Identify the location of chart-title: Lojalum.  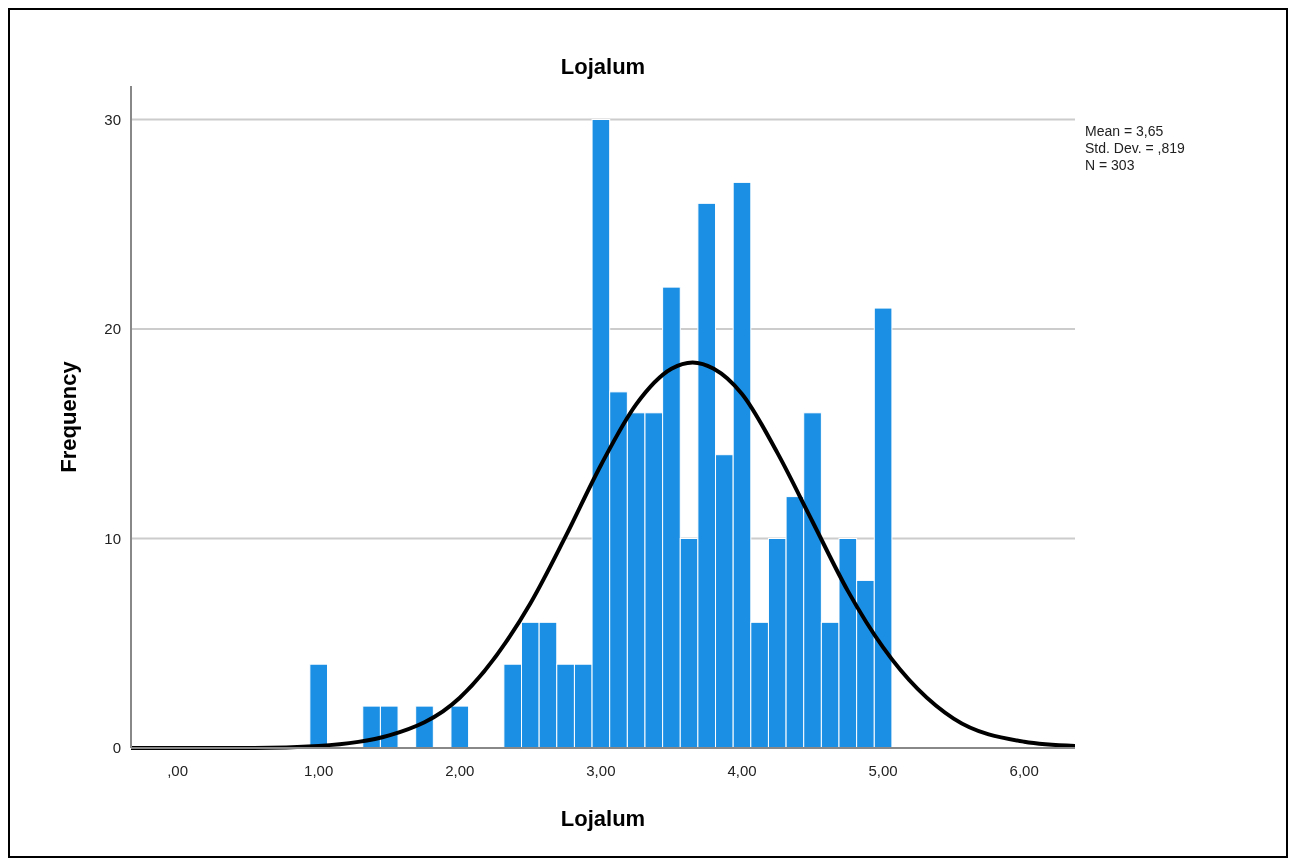
(603, 66).